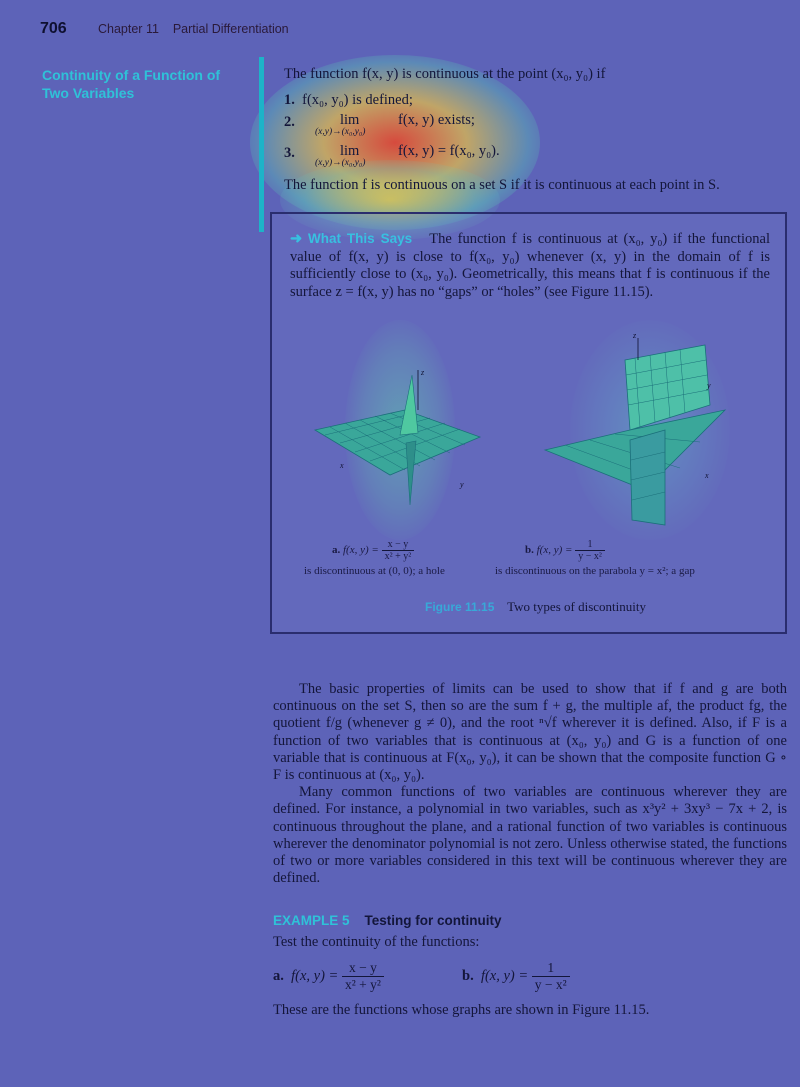  Describe the element at coordinates (635, 428) in the screenshot. I see `figure-b-surface-plot: z y x` at that location.